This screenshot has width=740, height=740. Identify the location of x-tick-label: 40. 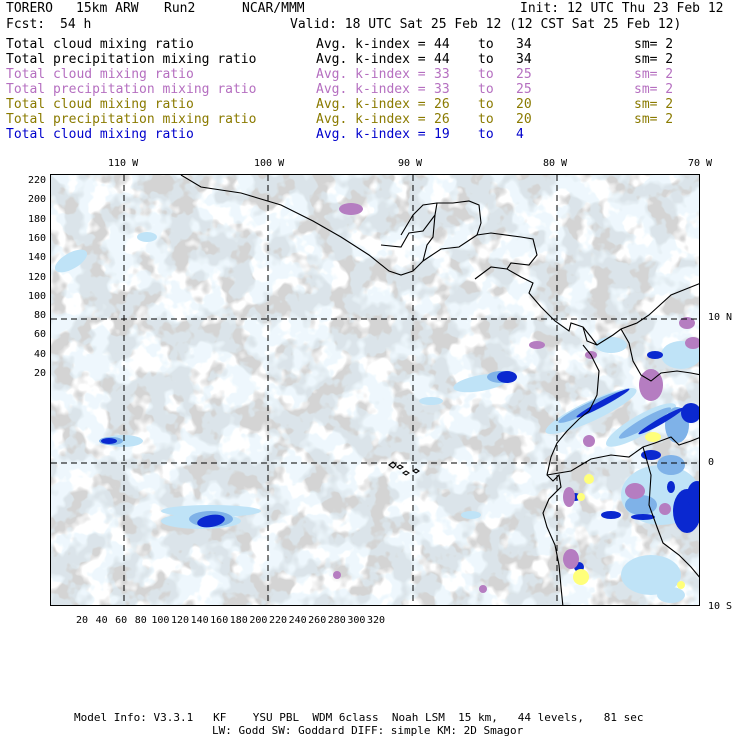
(101, 620).